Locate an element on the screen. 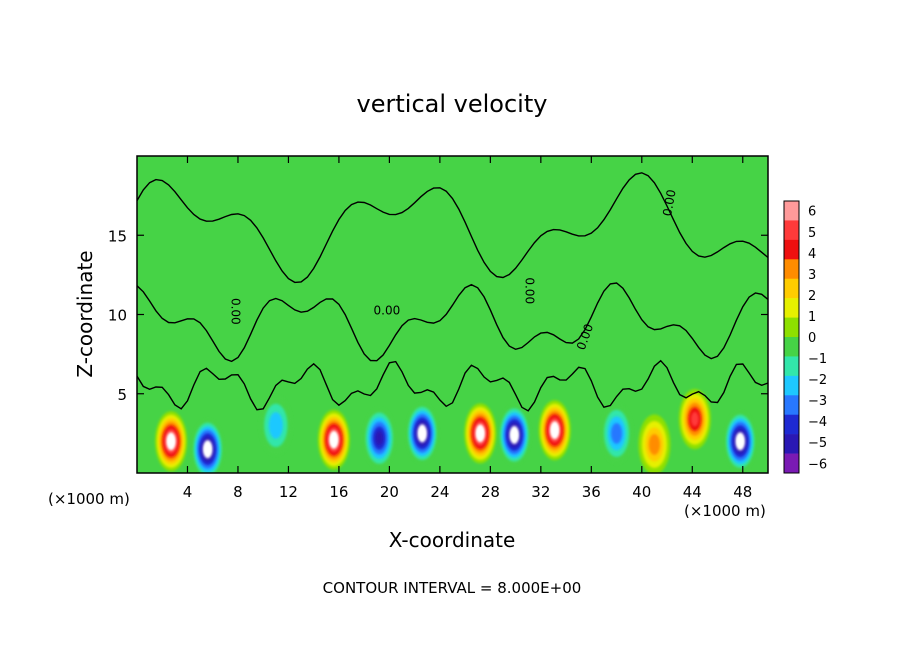 This screenshot has height=654, width=904. y-tick-label: 5 is located at coordinates (122, 395).